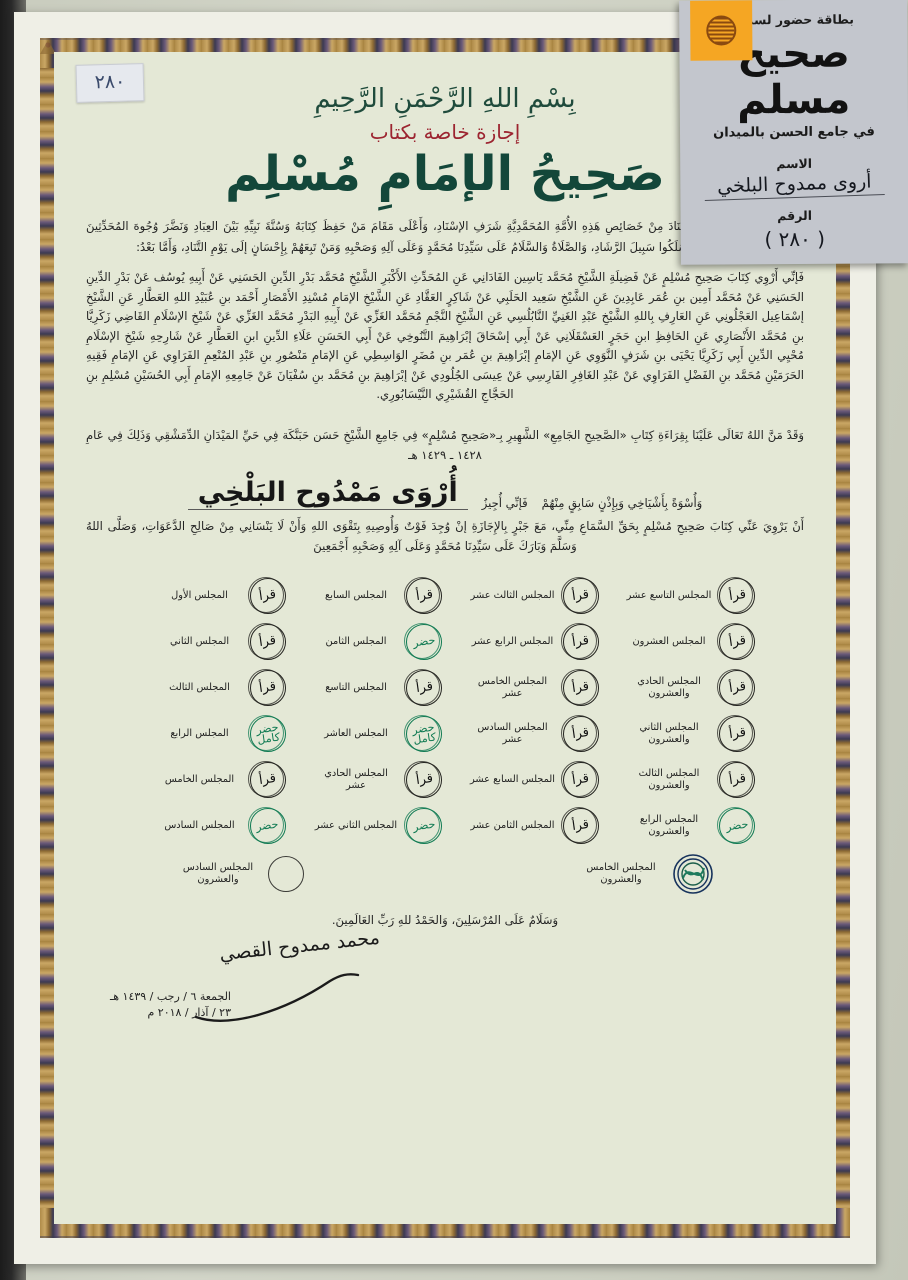 The height and width of the screenshot is (1280, 908). Describe the element at coordinates (693, 874) in the screenshot. I see `session-signature-stamp` at that location.